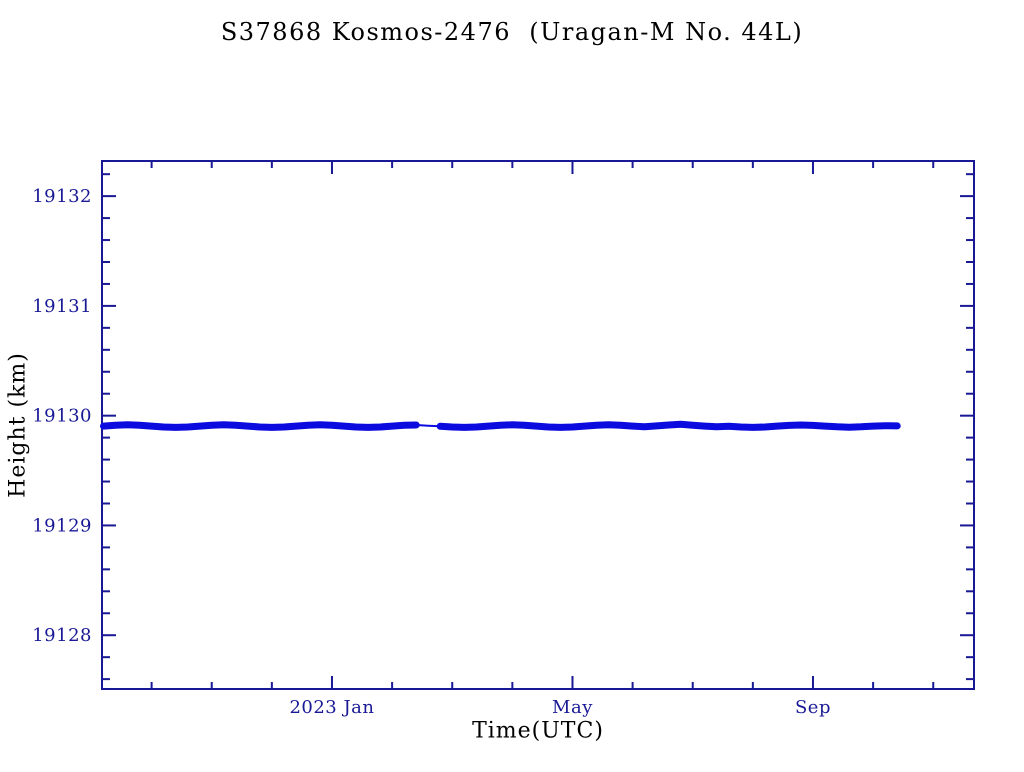  I want to click on y-axis-label: Height (km), so click(18, 425).